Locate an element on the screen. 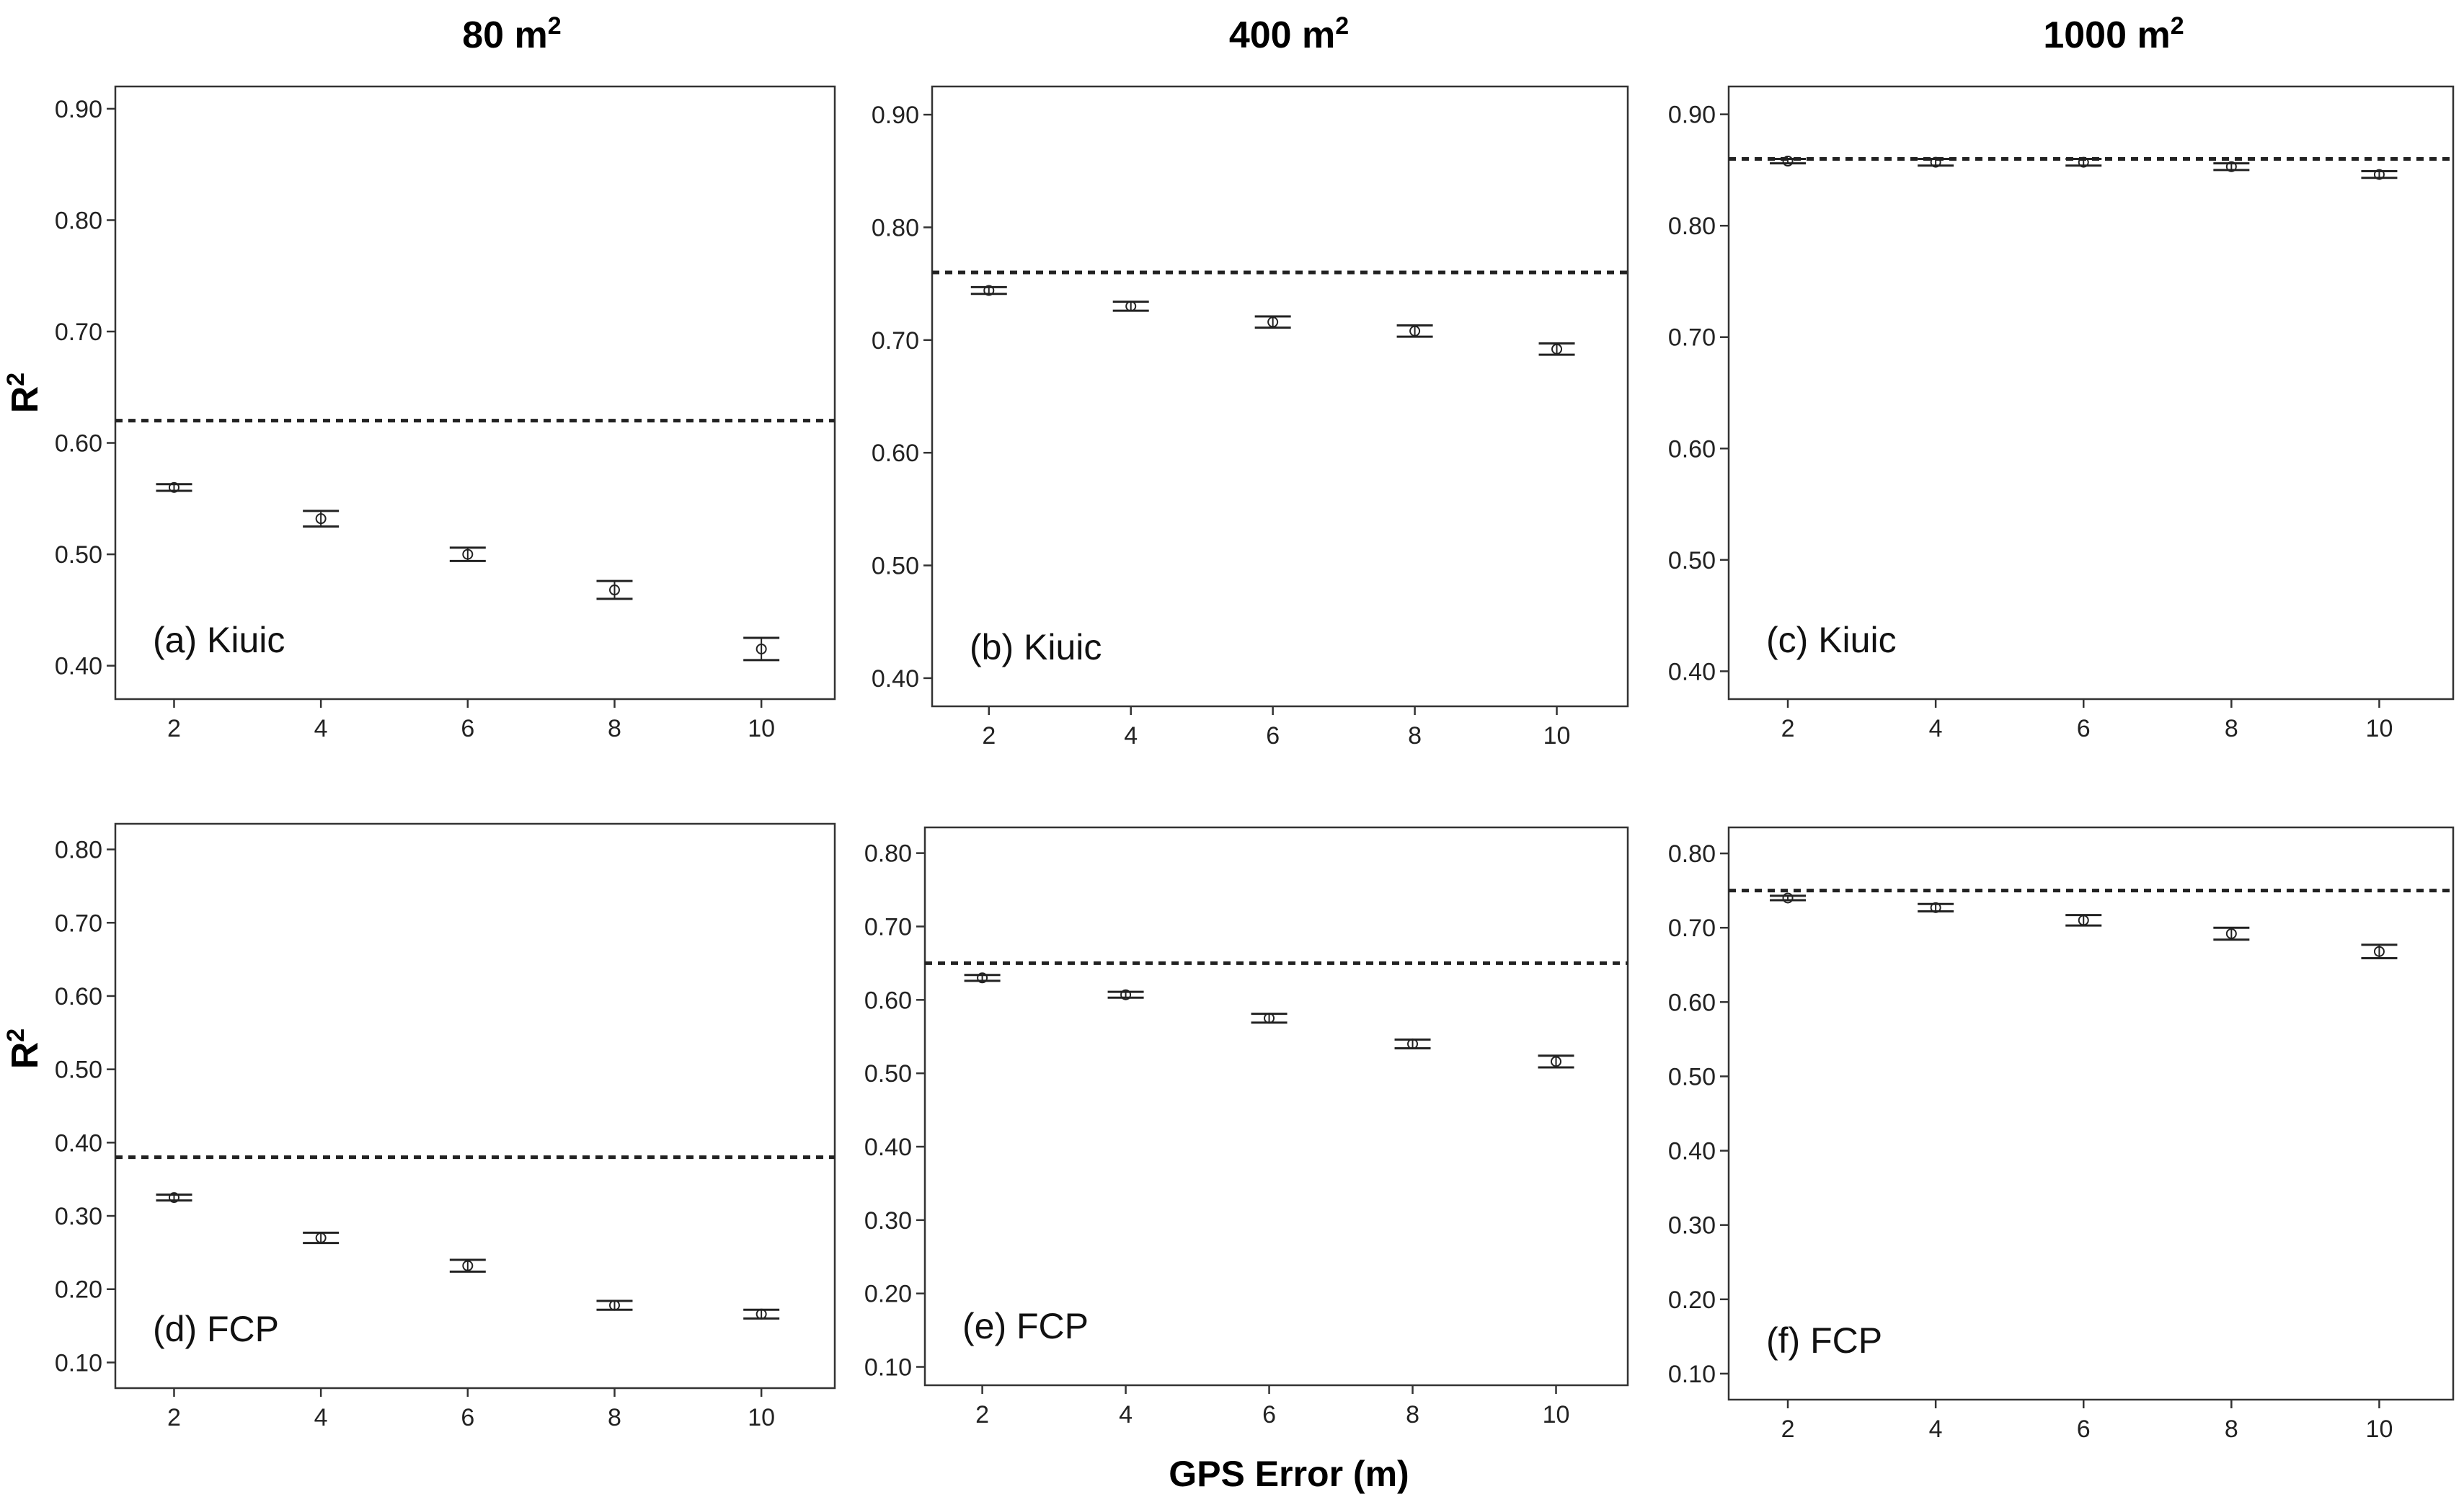 The height and width of the screenshot is (1502, 2464). panel-label: (e) FCP is located at coordinates (1025, 1326).